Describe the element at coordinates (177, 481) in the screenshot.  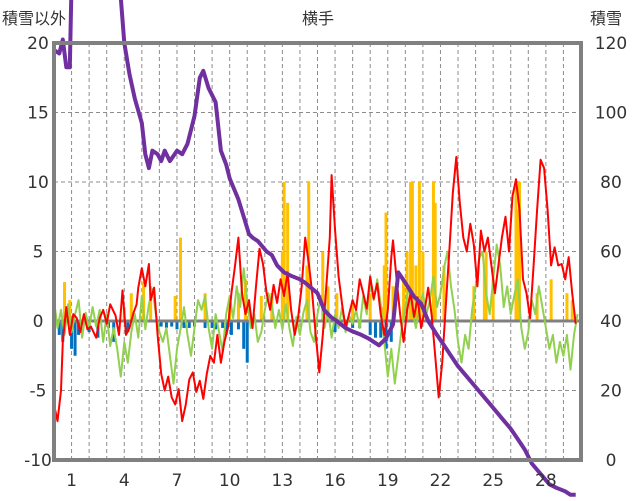
I see `x-tick-label: 7` at that location.